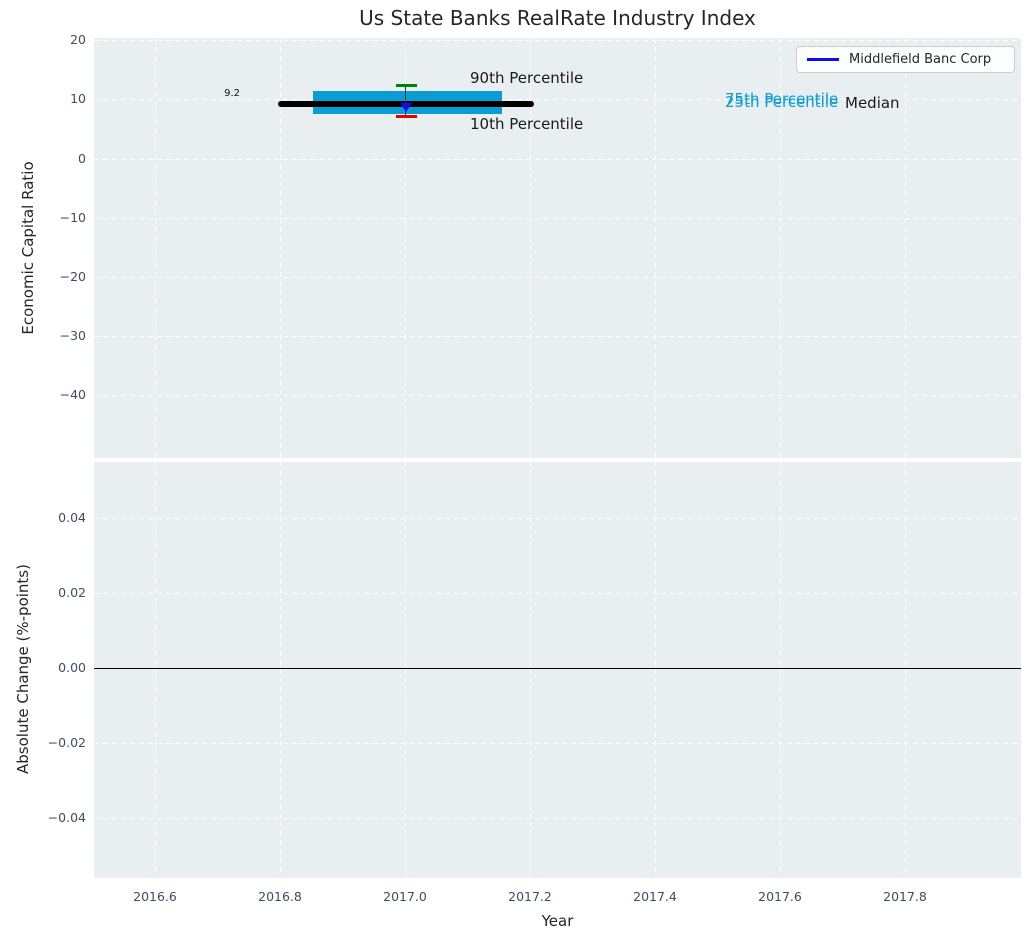 This screenshot has width=1034, height=942. I want to click on p10-whisker-cap, so click(406, 116).